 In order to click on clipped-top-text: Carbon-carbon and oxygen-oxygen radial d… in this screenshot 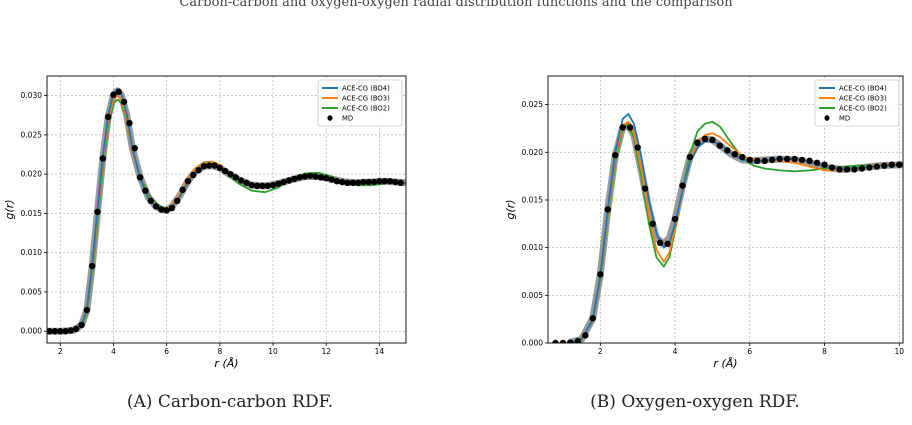, I will do `click(456, 5)`.